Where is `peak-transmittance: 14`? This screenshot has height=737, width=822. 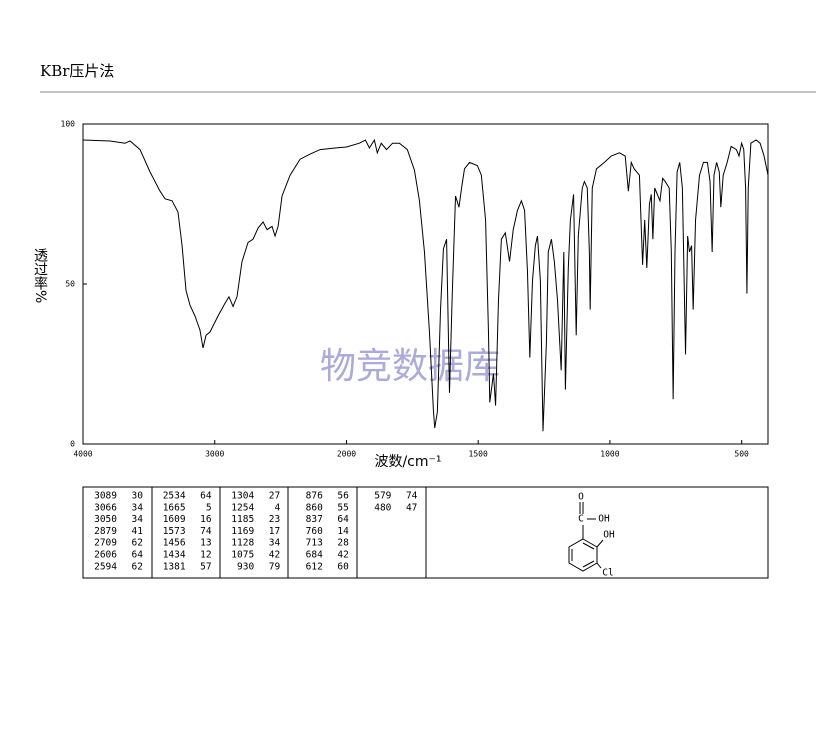 peak-transmittance: 14 is located at coordinates (343, 531).